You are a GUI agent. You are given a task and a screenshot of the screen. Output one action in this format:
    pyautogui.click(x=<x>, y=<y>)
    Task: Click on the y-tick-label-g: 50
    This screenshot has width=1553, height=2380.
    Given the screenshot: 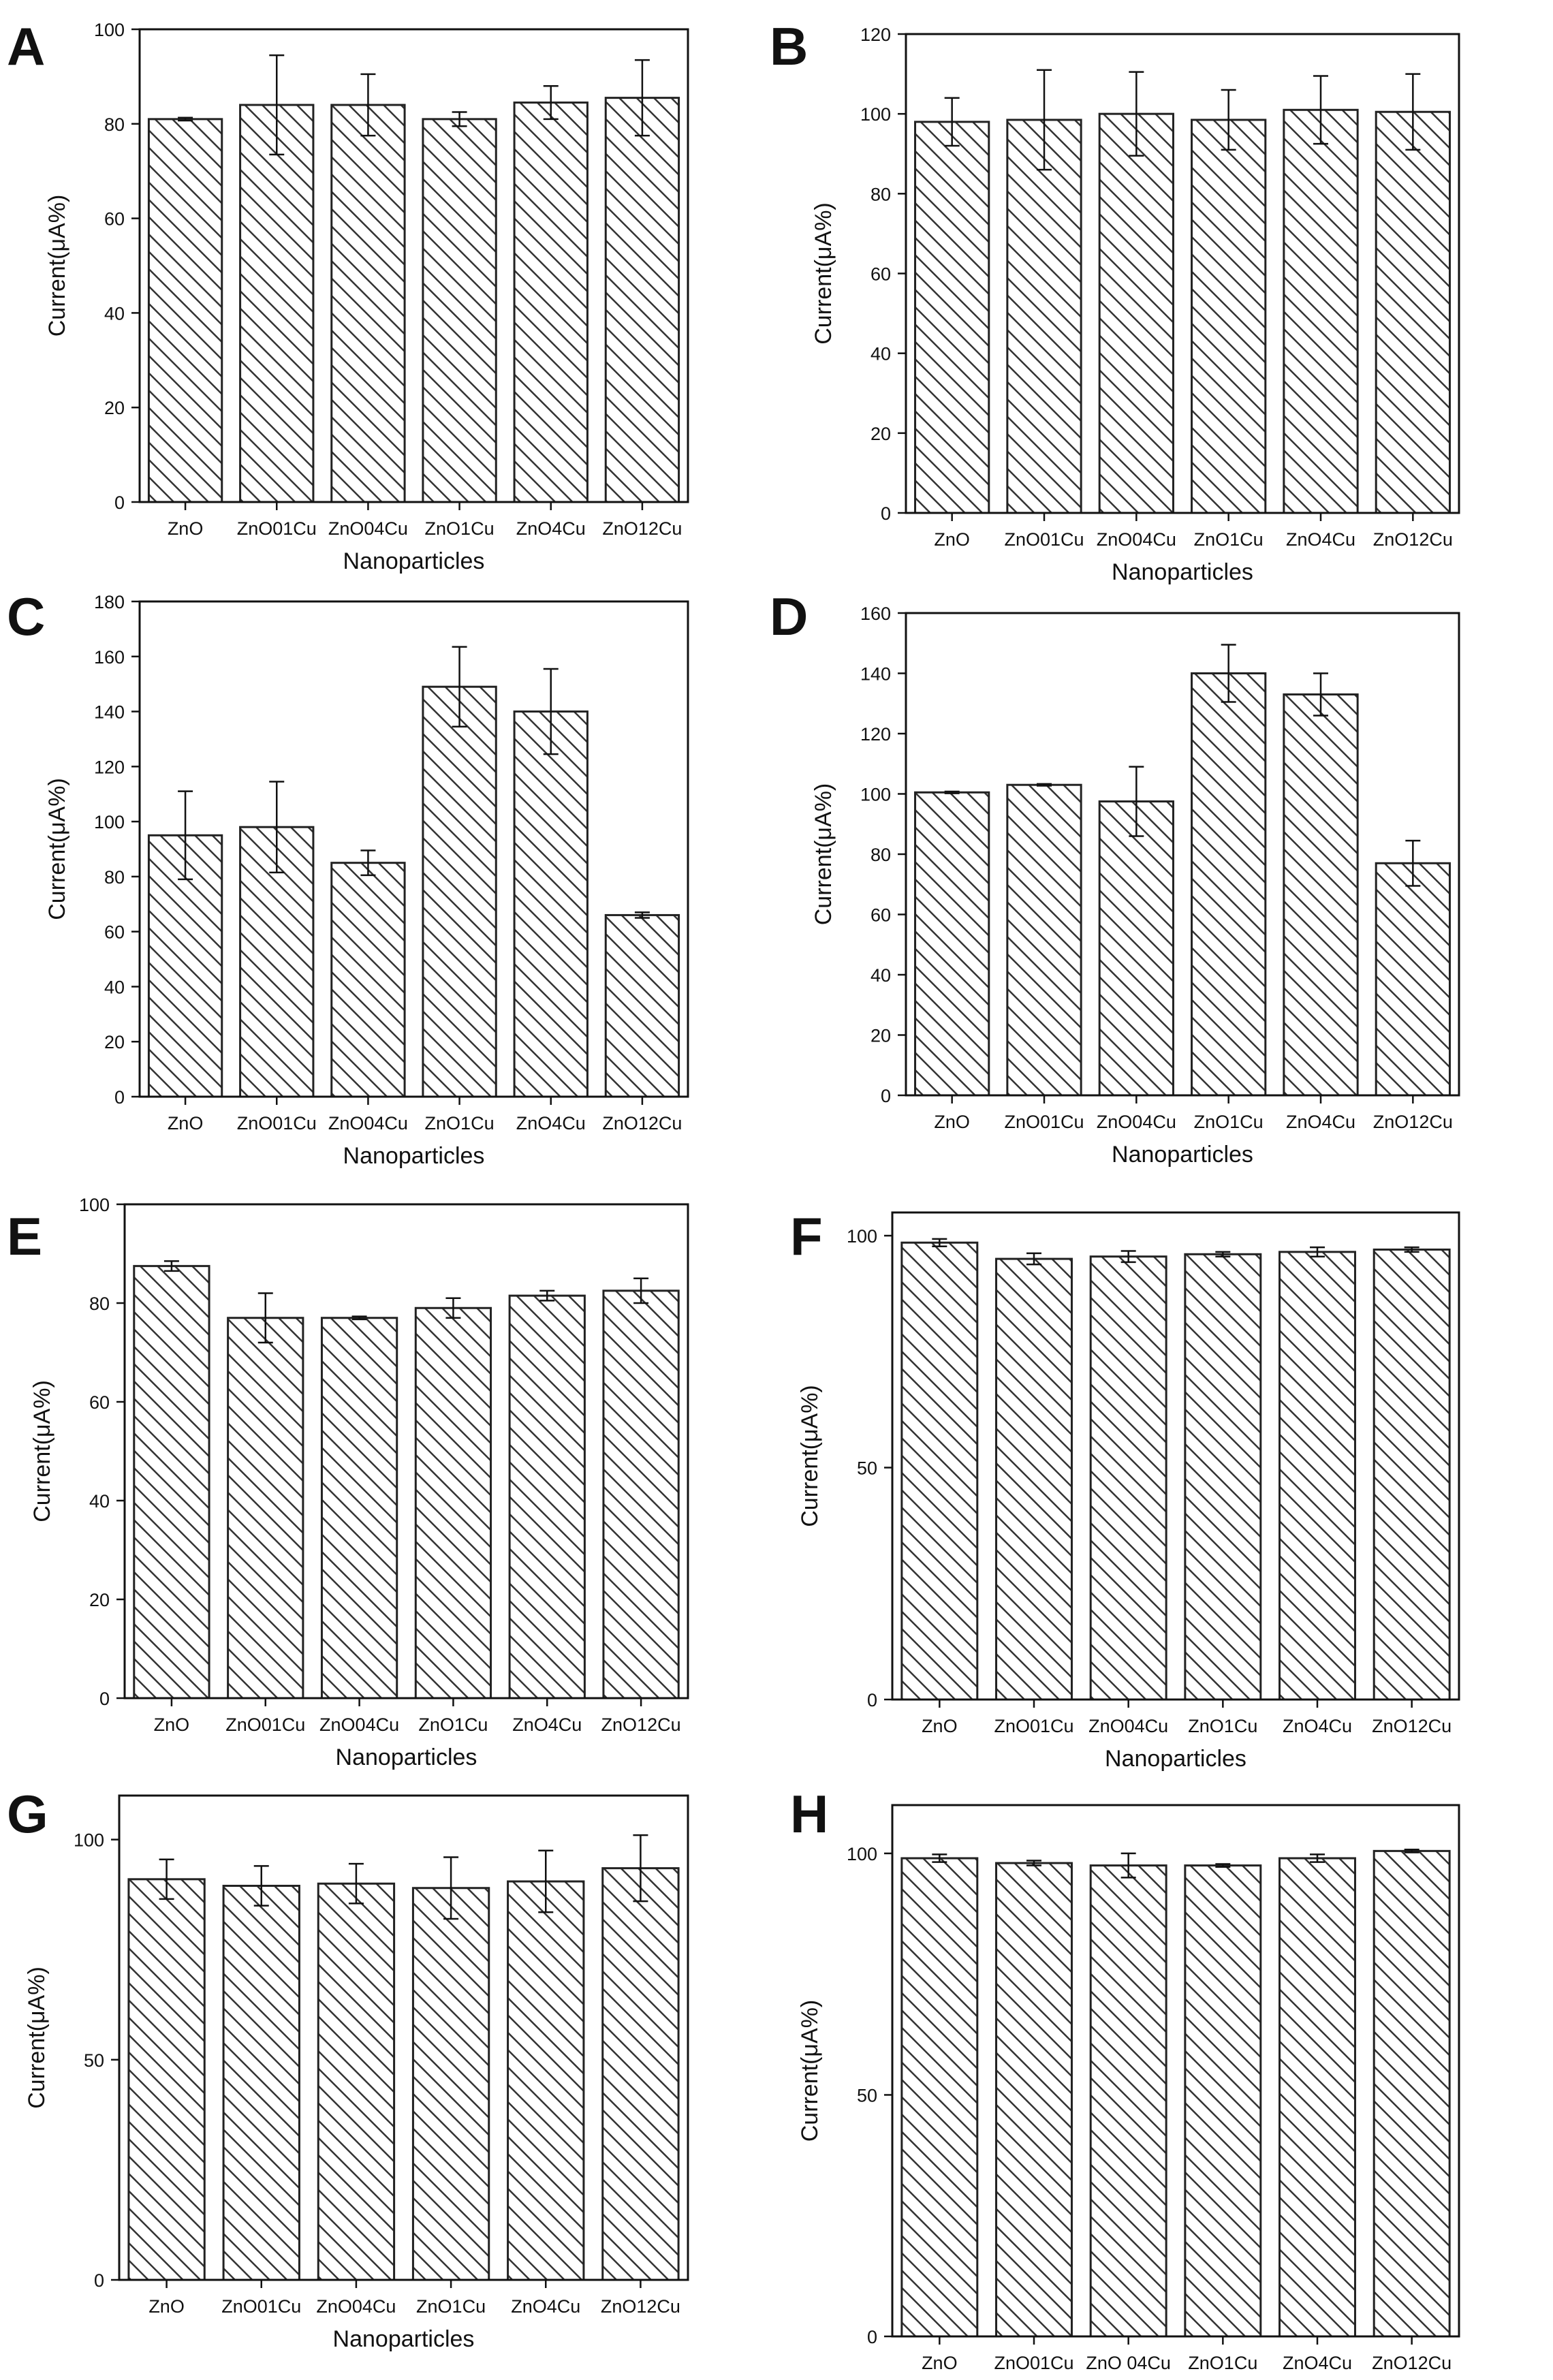 What is the action you would take?
    pyautogui.click(x=94, y=2060)
    